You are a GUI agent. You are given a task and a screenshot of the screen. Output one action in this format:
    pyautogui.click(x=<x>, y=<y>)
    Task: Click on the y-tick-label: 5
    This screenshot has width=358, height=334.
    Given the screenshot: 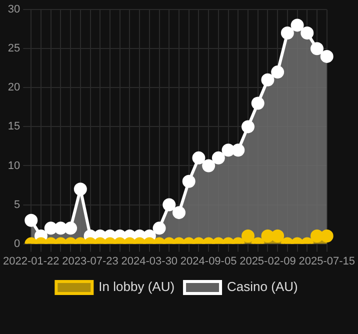 What is the action you would take?
    pyautogui.click(x=17, y=204)
    